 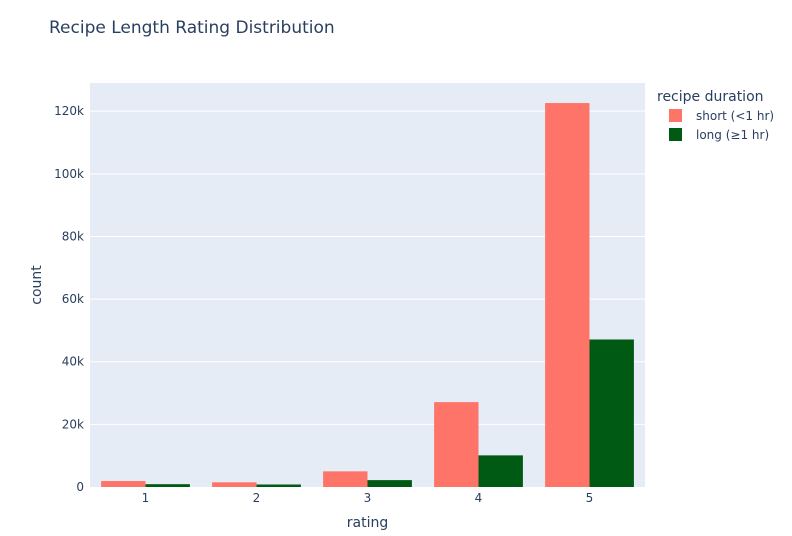 What do you see at coordinates (80, 487) in the screenshot?
I see `y-tick-label: 0` at bounding box center [80, 487].